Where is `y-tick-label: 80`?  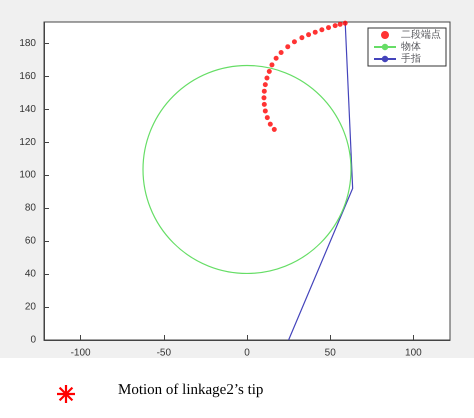
y-tick-label: 80 is located at coordinates (30, 208).